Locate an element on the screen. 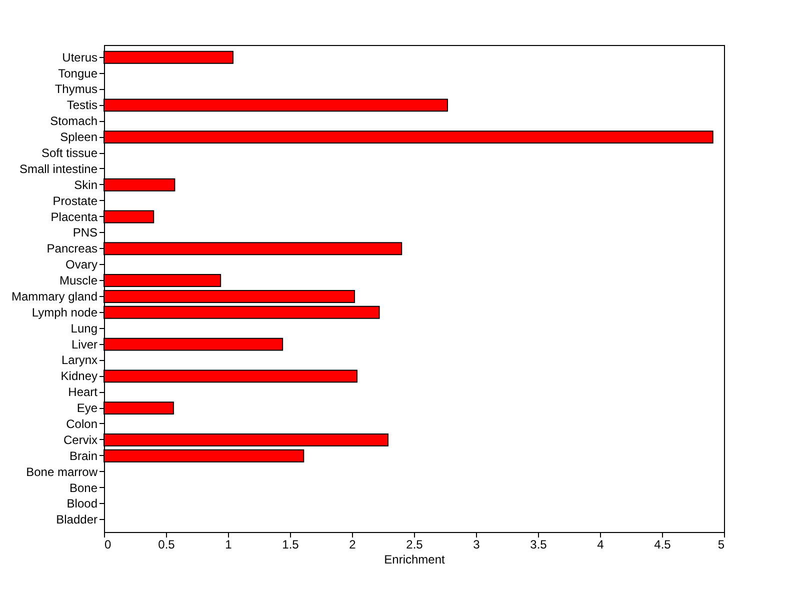 This screenshot has height=599, width=800. y-tick-label: PNS is located at coordinates (85, 233).